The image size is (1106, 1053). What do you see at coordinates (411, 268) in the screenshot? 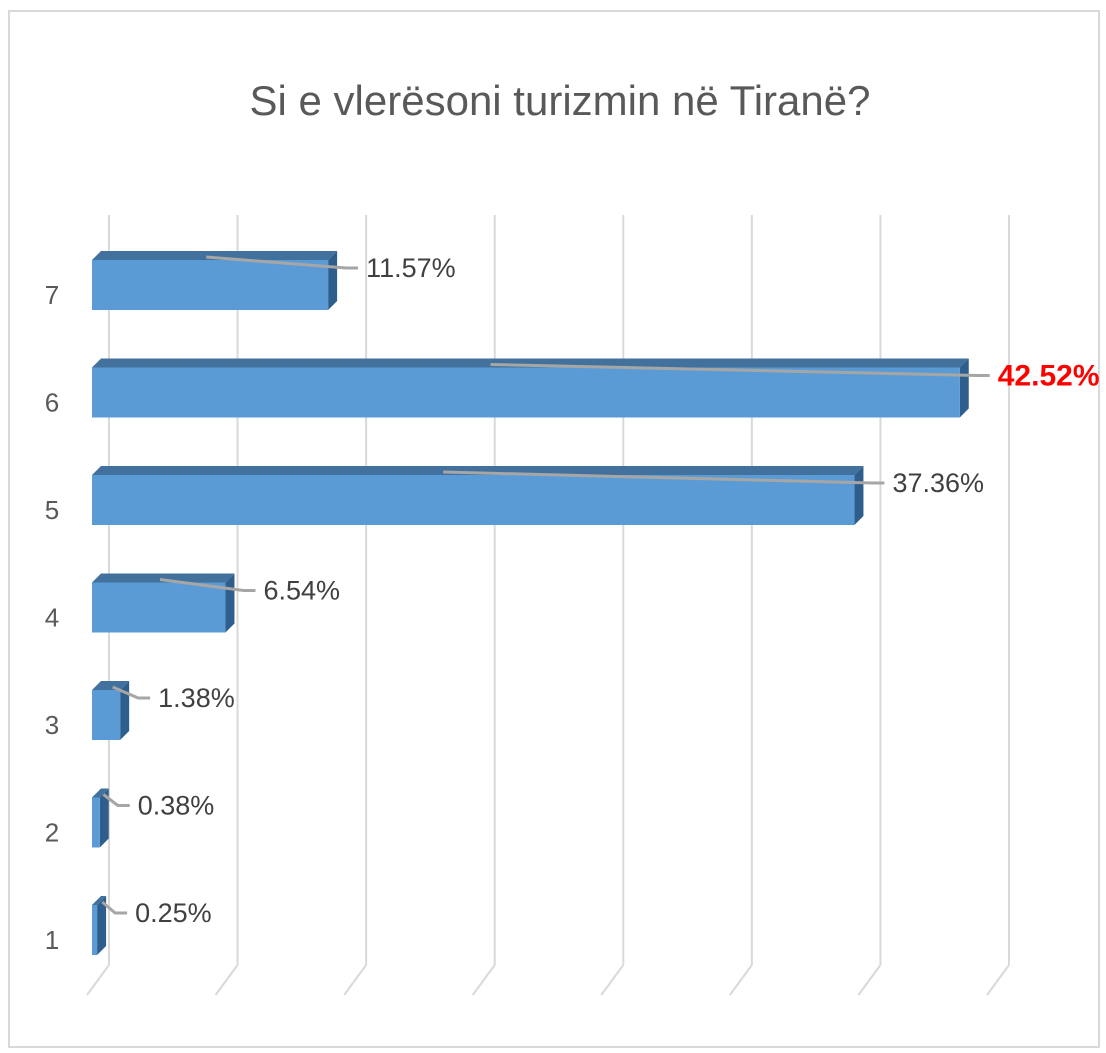
I see `value-label: 11.57%` at bounding box center [411, 268].